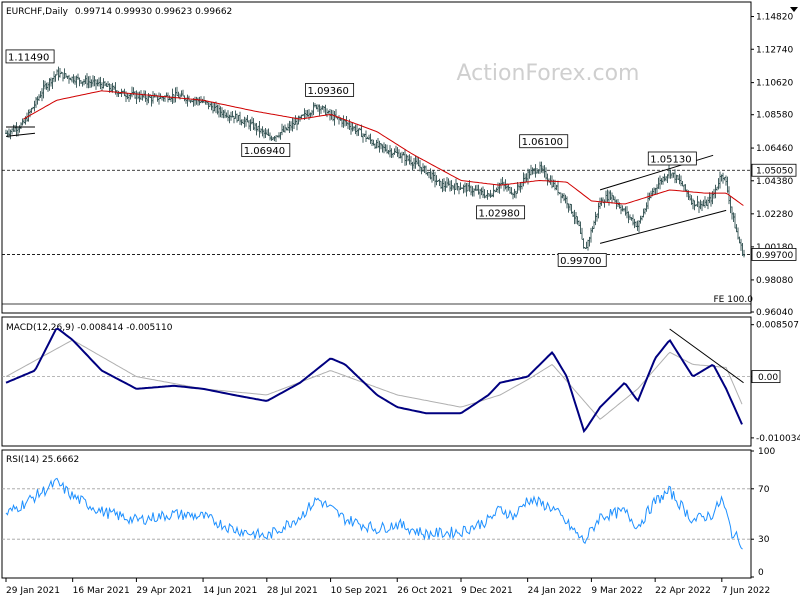  I want to click on price-badge-text: 0.99700, so click(774, 256).